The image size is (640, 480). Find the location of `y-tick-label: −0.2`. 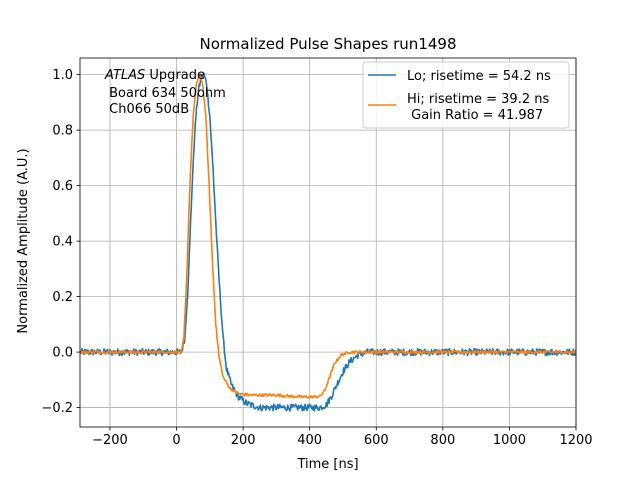

y-tick-label: −0.2 is located at coordinates (57, 408).